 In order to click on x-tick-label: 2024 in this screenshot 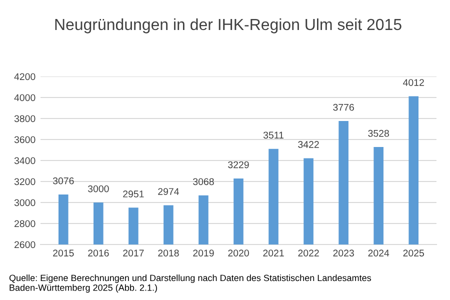, I will do `click(379, 253)`.